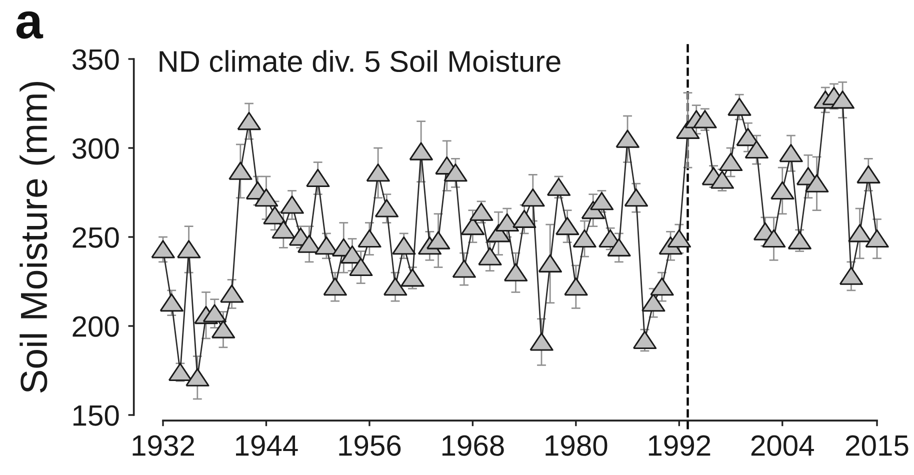 Image resolution: width=914 pixels, height=475 pixels. I want to click on y-axis-title: Soil Moisture (mm), so click(37, 237).